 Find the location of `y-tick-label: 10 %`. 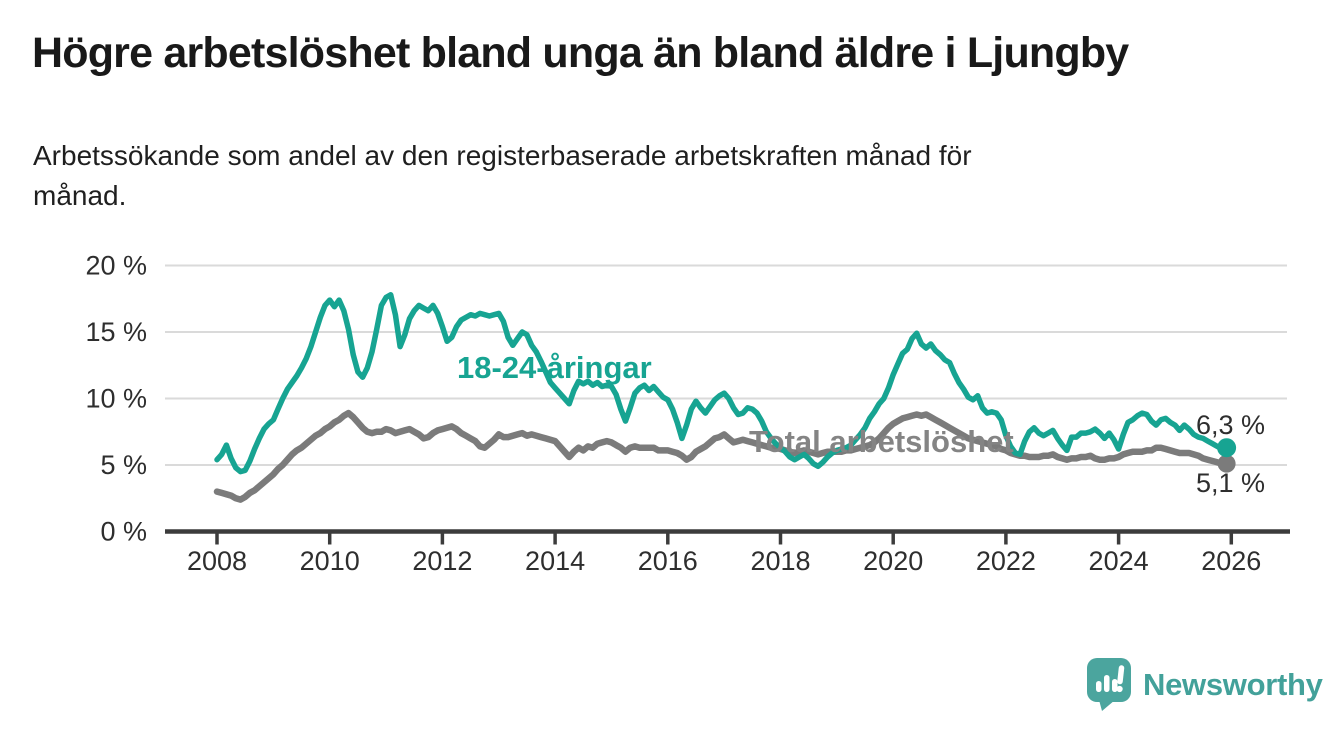

y-tick-label: 10 % is located at coordinates (116, 399).